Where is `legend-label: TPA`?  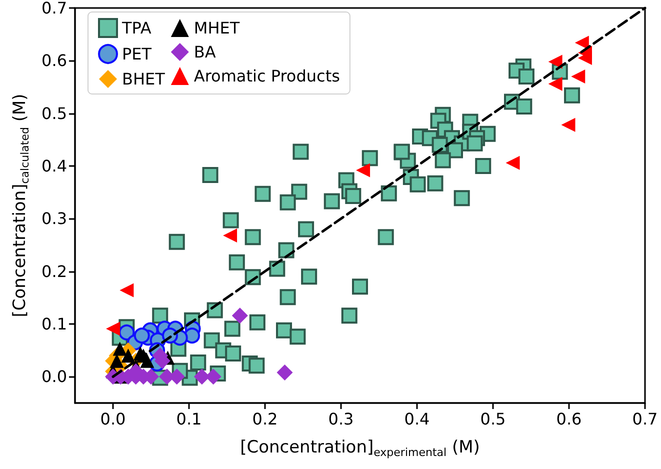
legend-label: TPA is located at coordinates (136, 28).